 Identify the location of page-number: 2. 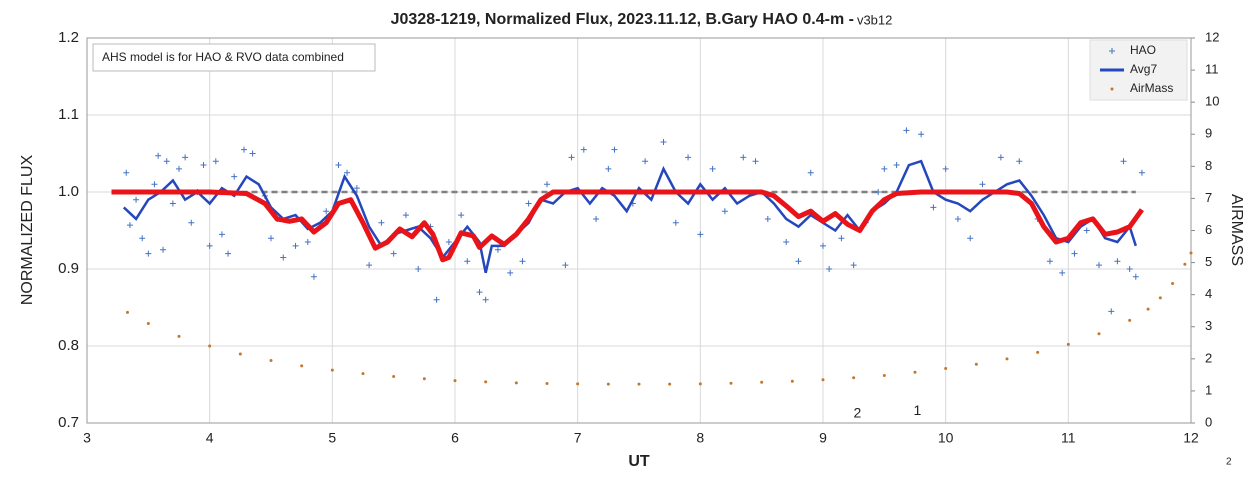
(1229, 462).